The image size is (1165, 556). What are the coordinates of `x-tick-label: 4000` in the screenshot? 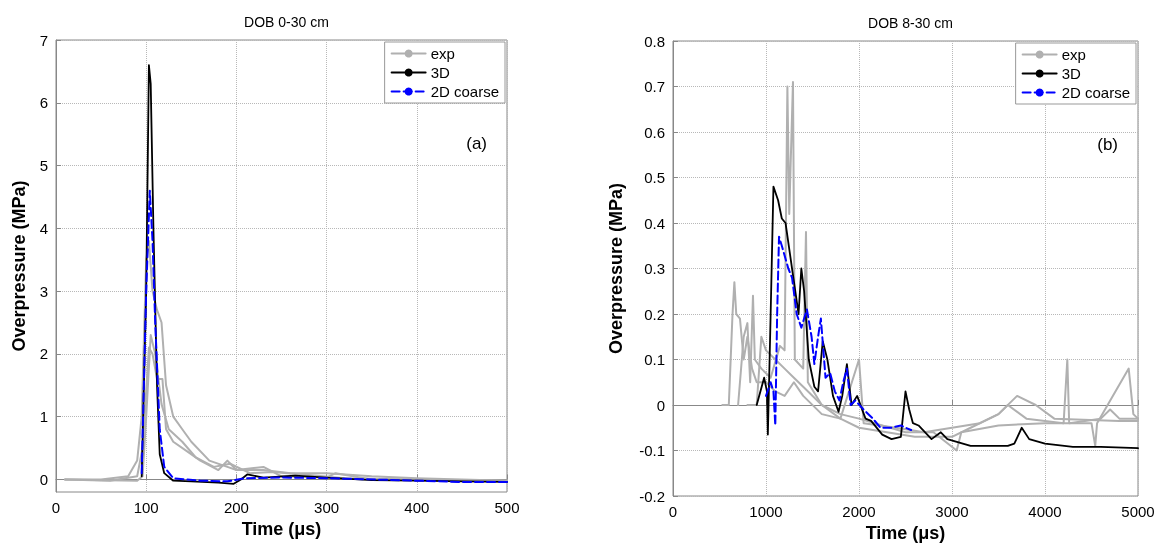 It's located at (1045, 511).